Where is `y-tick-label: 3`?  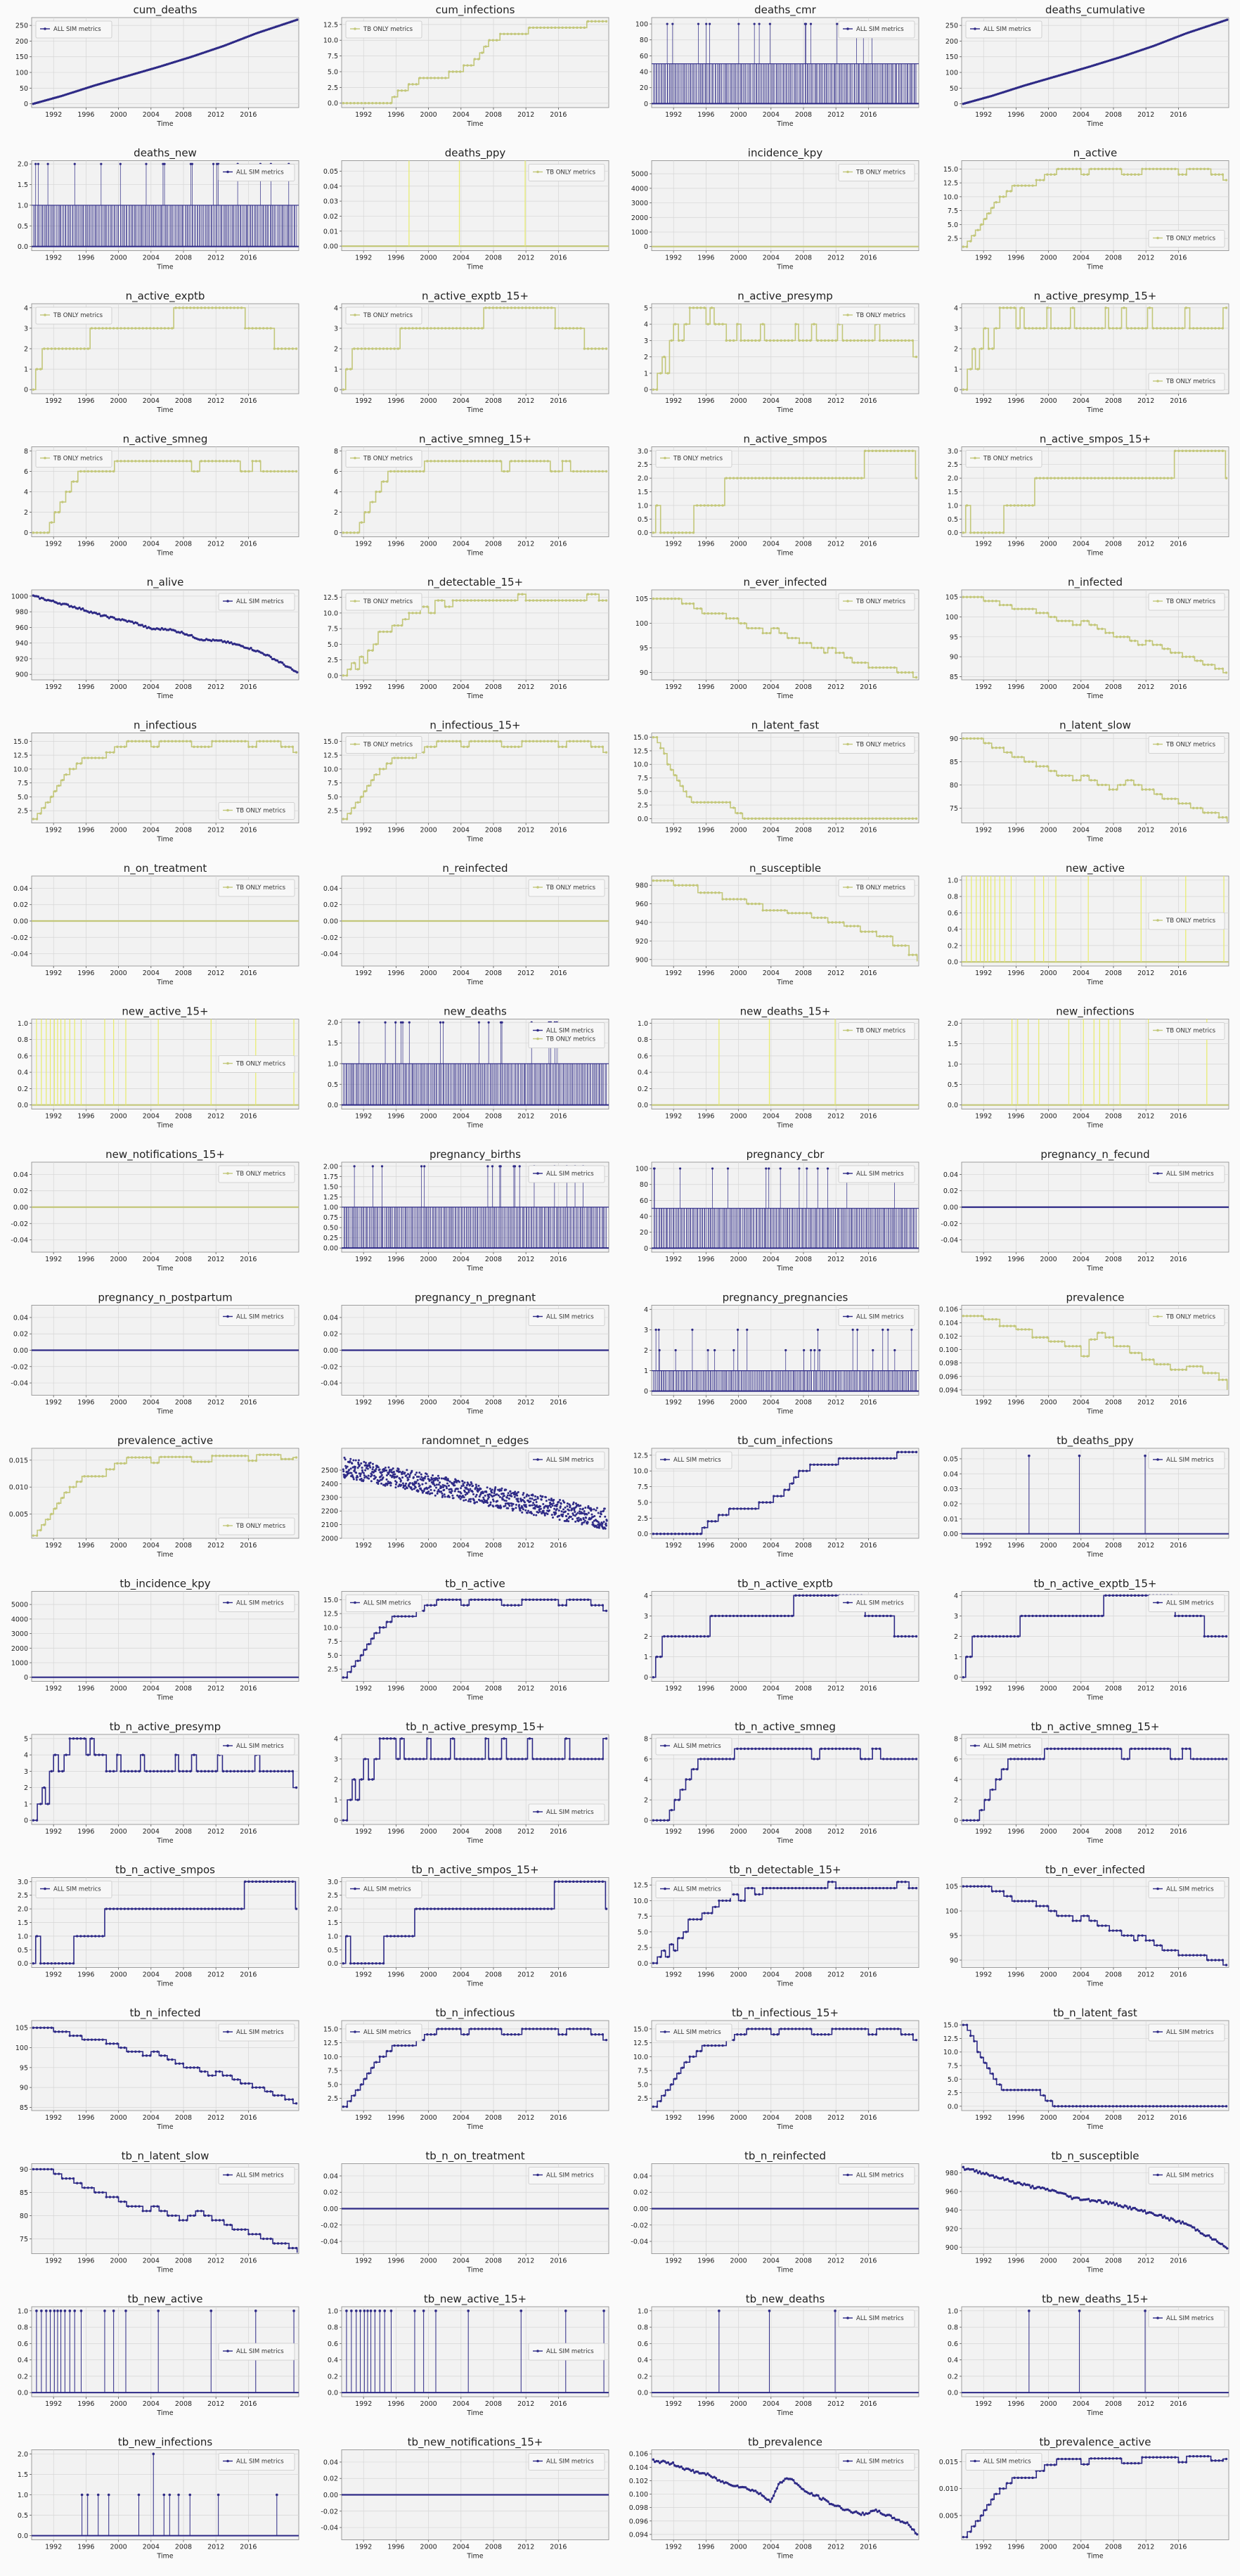
y-tick-label: 3 is located at coordinates (26, 329).